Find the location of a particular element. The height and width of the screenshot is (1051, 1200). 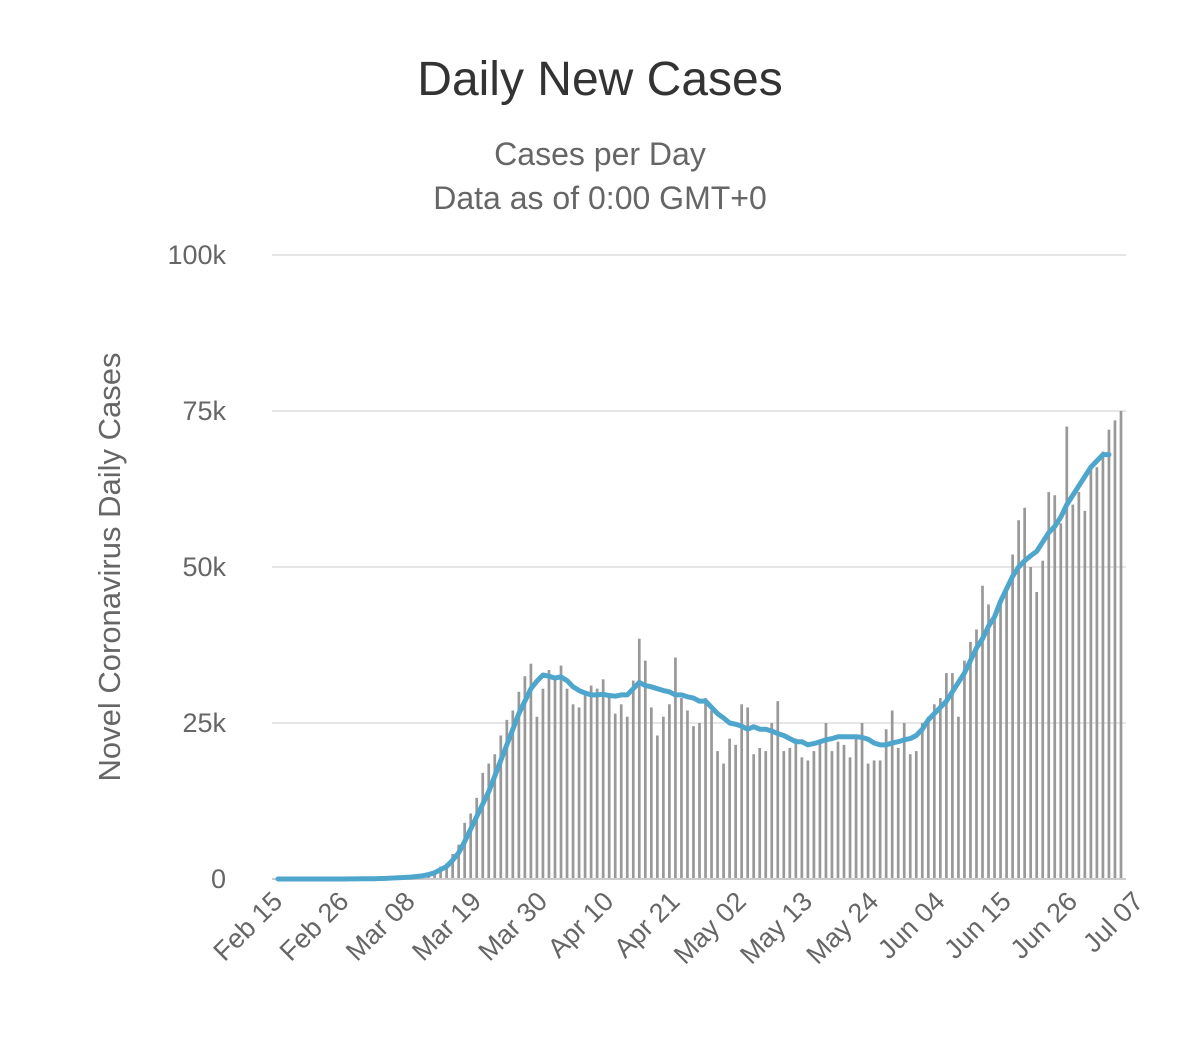

x-tick-label: Mar 30 is located at coordinates (513, 926).